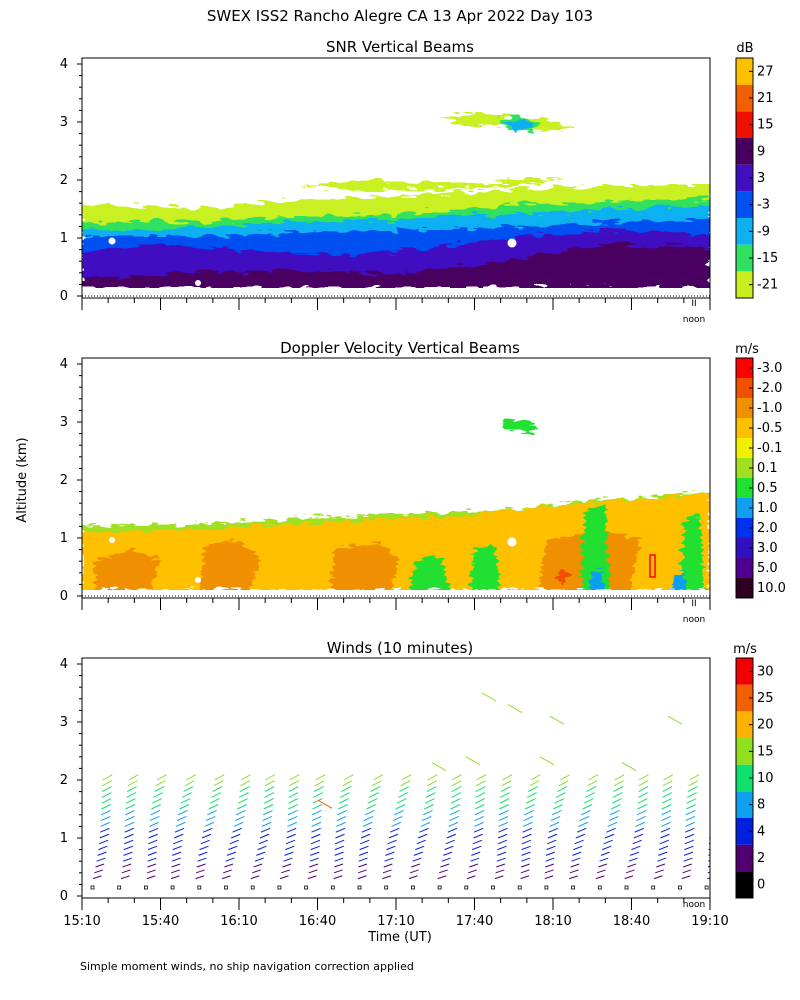 Image resolution: width=800 pixels, height=1000 pixels. What do you see at coordinates (767, 468) in the screenshot?
I see `colorbar-label: 0.1` at bounding box center [767, 468].